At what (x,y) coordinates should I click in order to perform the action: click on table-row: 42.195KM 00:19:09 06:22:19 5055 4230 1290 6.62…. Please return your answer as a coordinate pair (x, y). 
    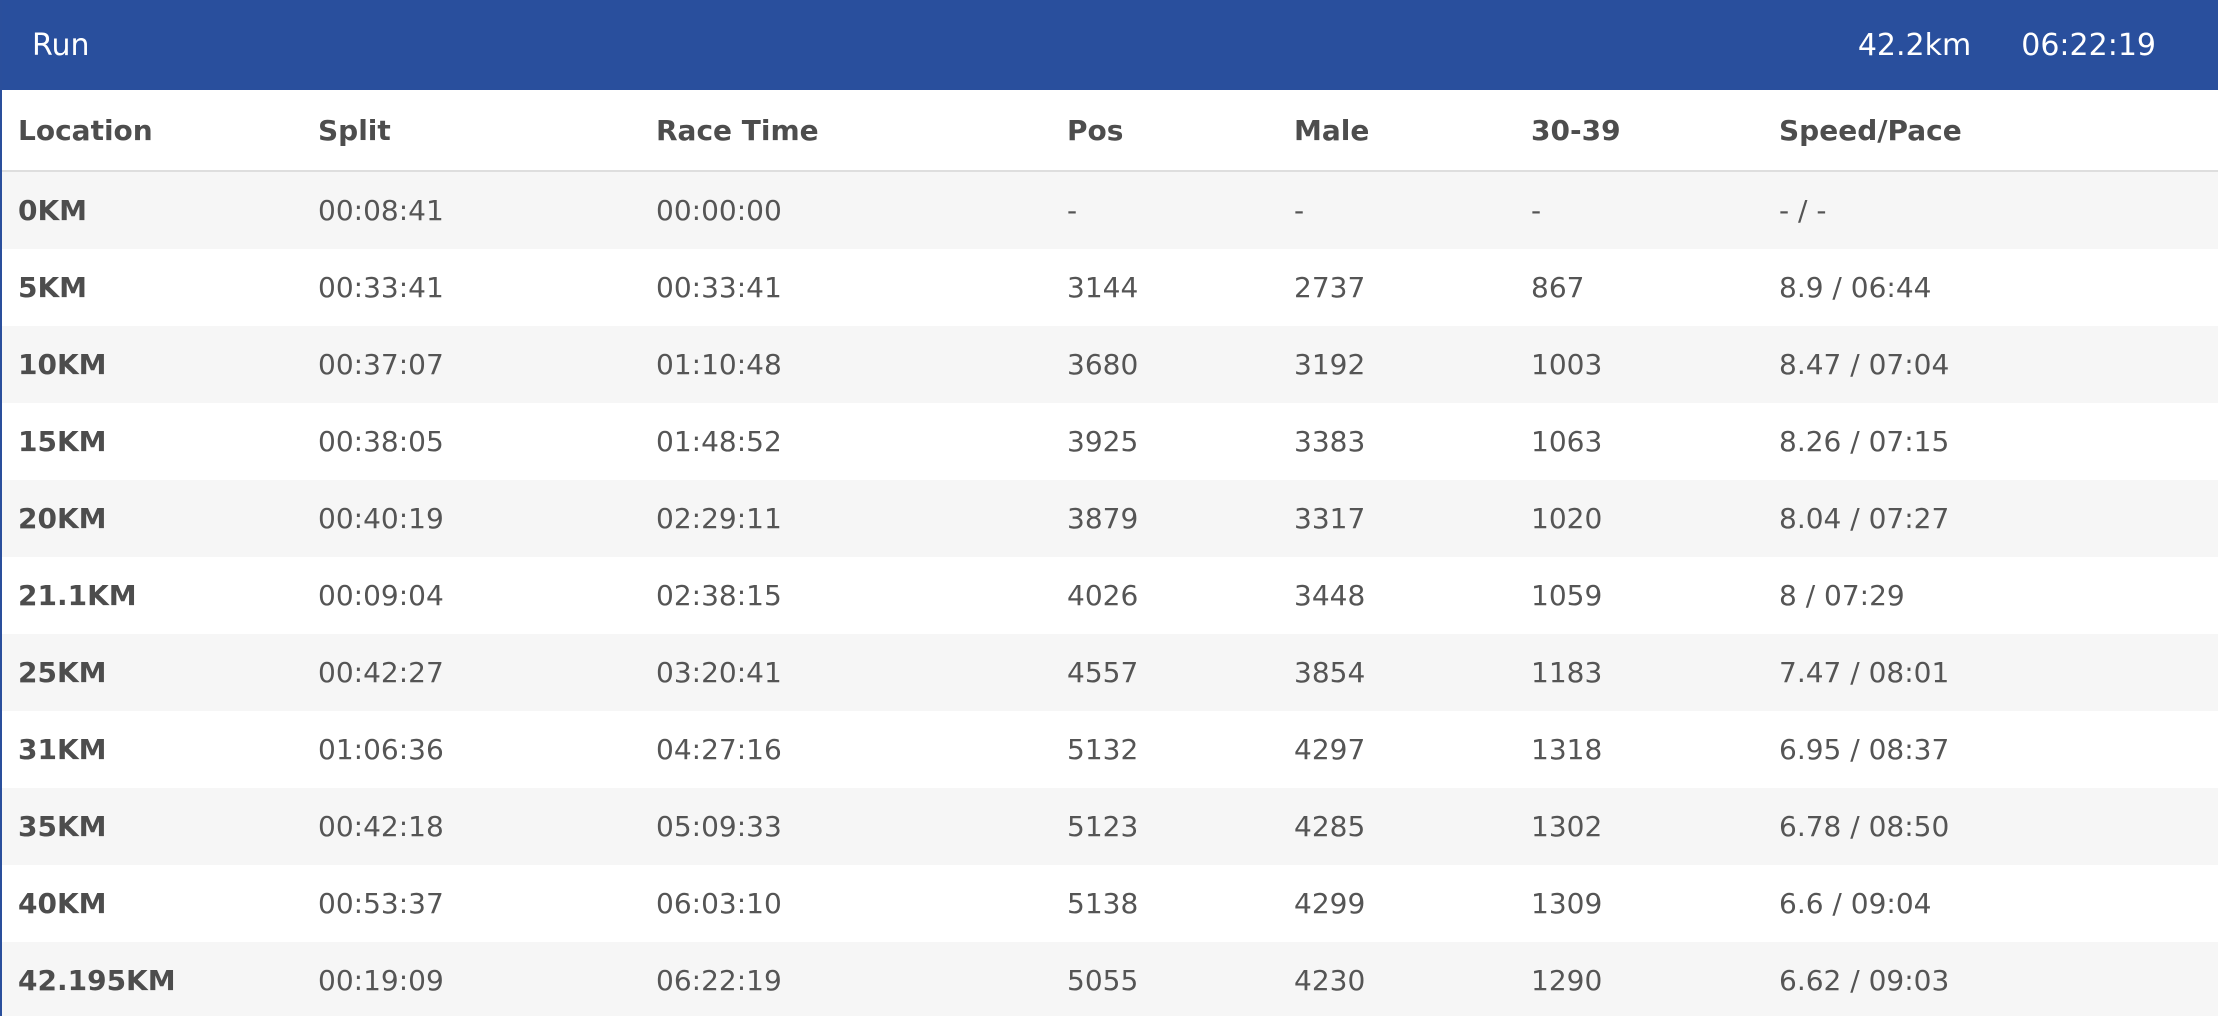
    Looking at the image, I should click on (1110, 979).